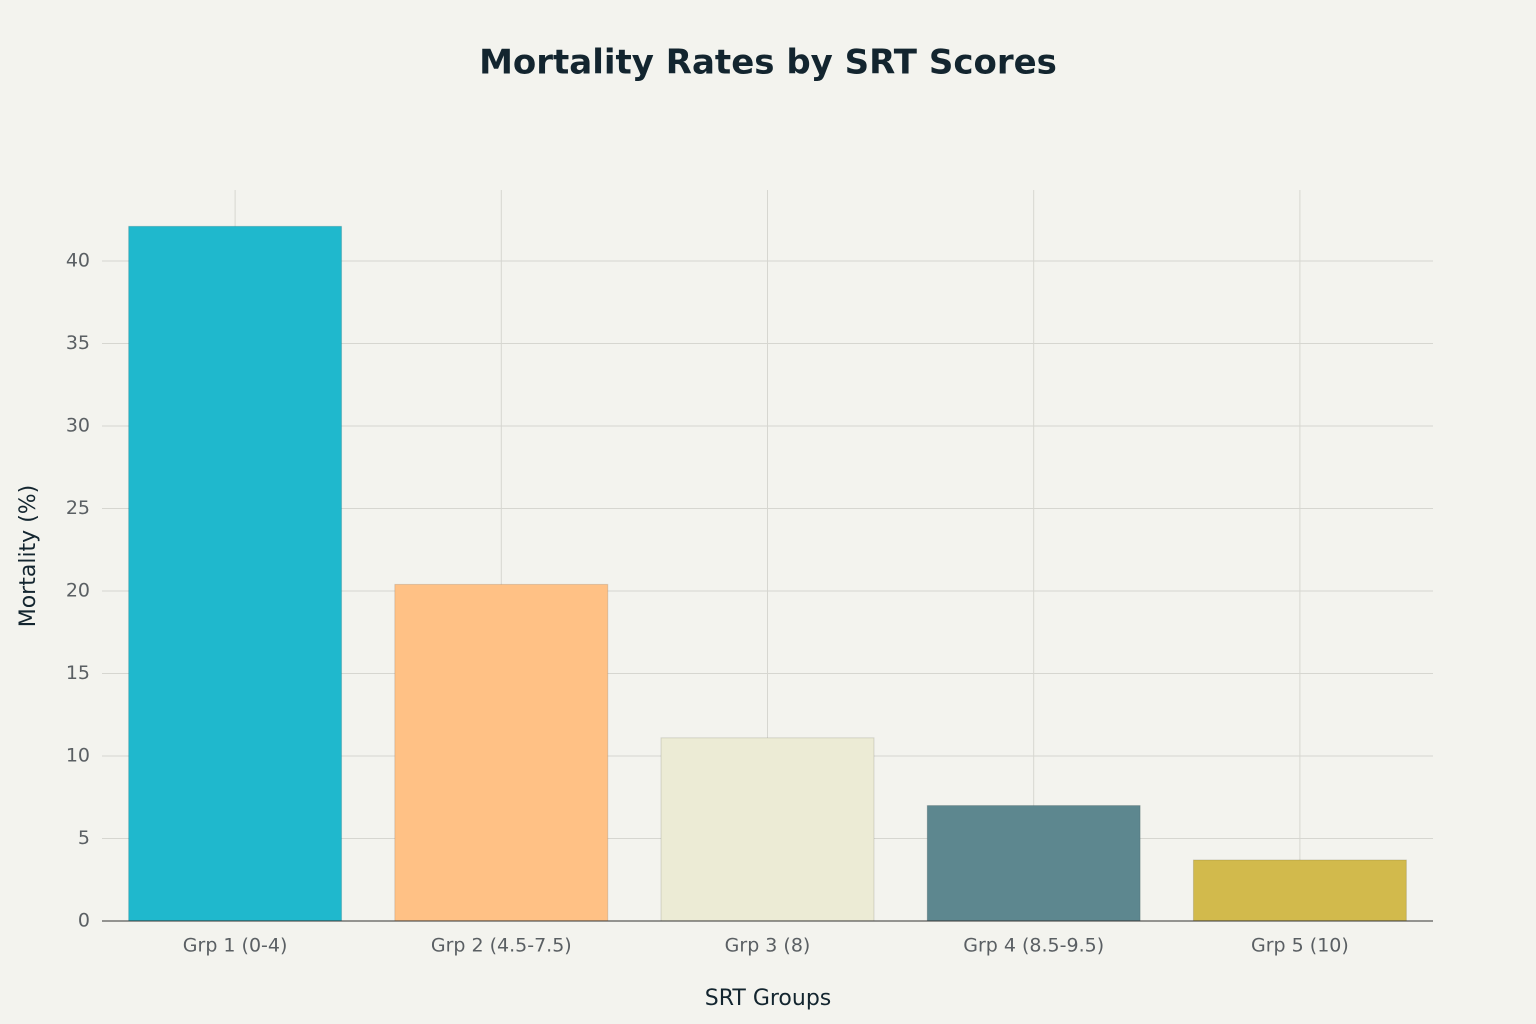 This screenshot has height=1024, width=1536. I want to click on y-tick-label: 10, so click(78, 755).